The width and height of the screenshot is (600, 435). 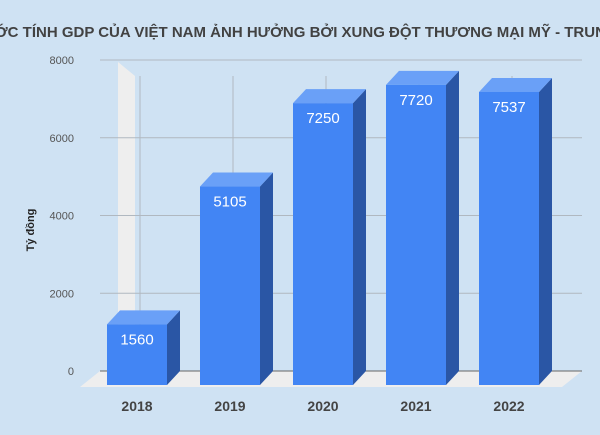 What do you see at coordinates (136, 339) in the screenshot?
I see `data-label: 1560` at bounding box center [136, 339].